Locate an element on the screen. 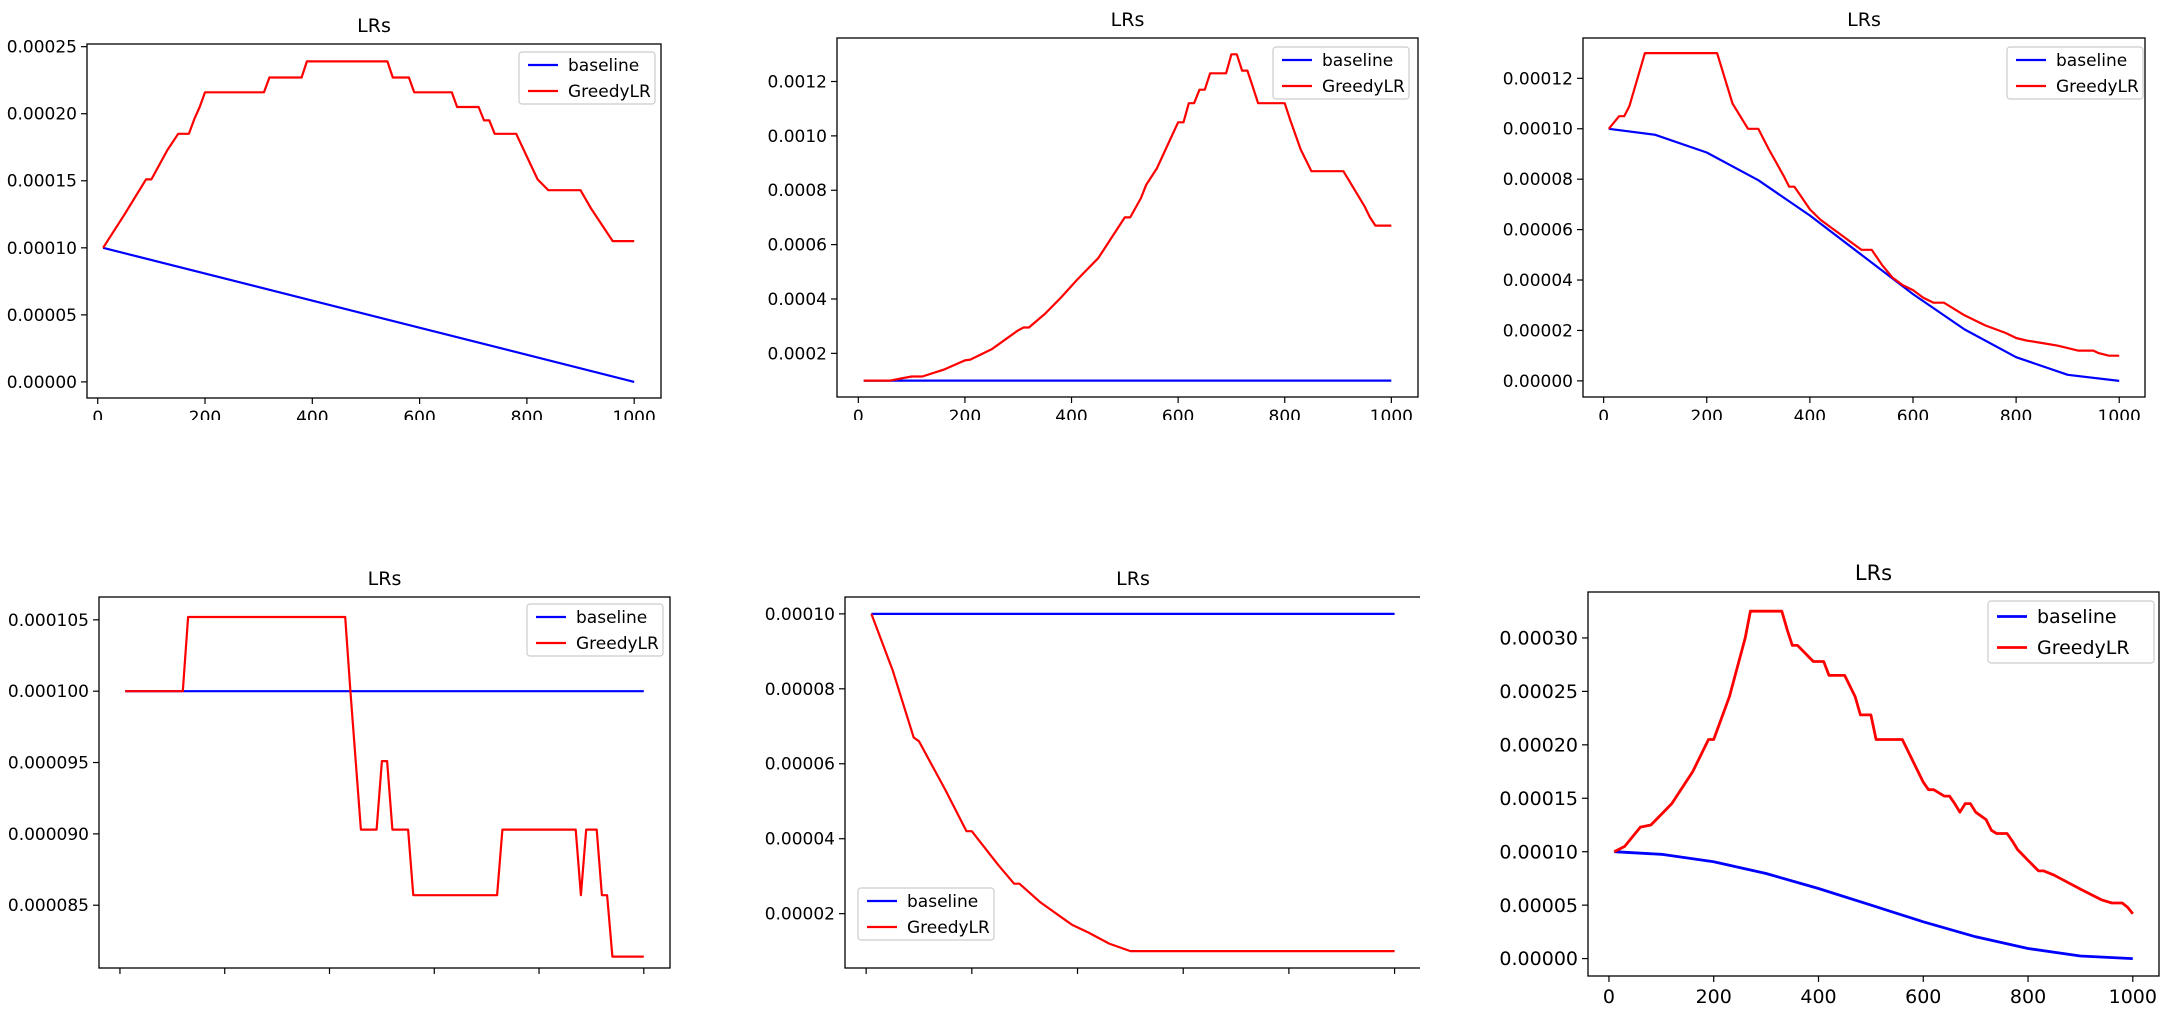 The height and width of the screenshot is (1018, 2162). chart-2-x-tick-label: 400 is located at coordinates (1071, 413).